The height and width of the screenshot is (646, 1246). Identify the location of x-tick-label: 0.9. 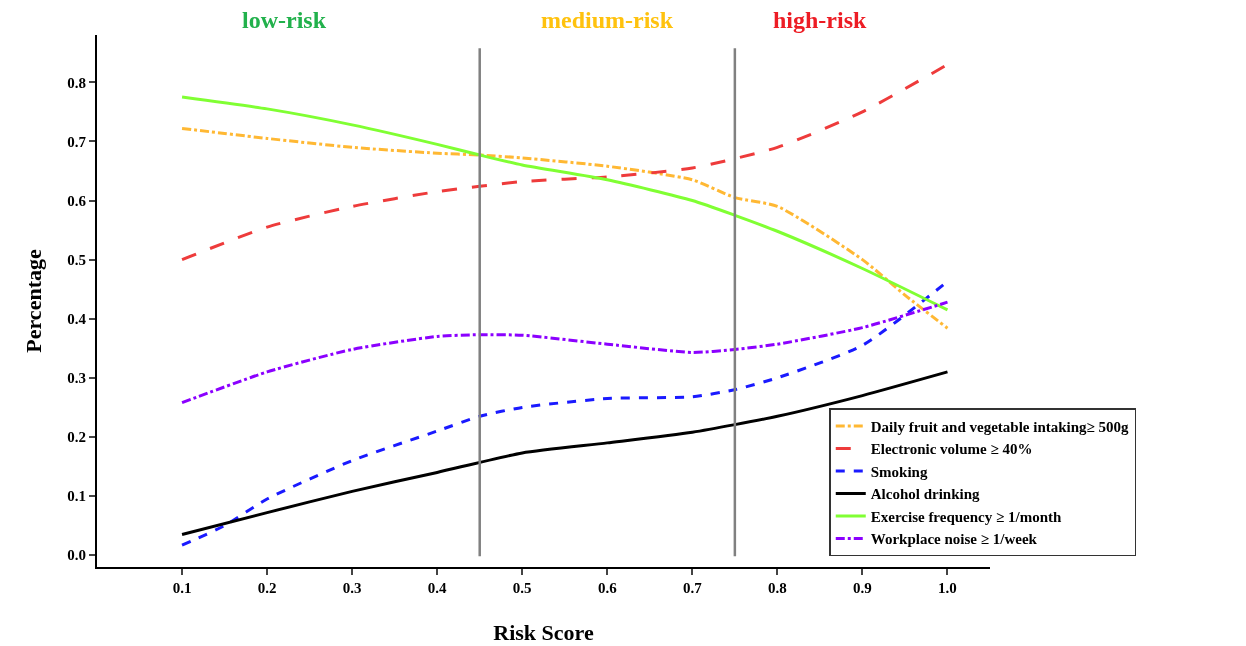
(862, 588).